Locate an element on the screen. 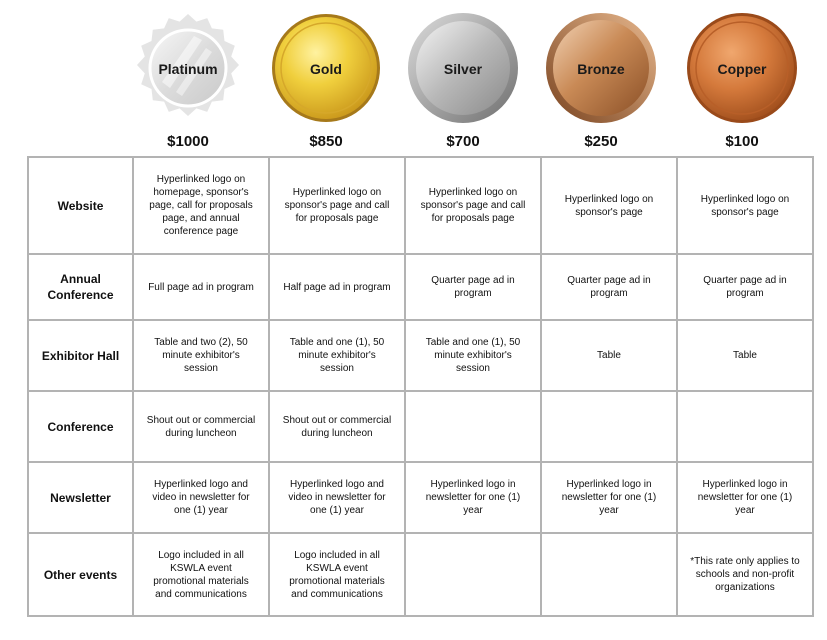  platinum-seal-icon: Platinum is located at coordinates (188, 65).